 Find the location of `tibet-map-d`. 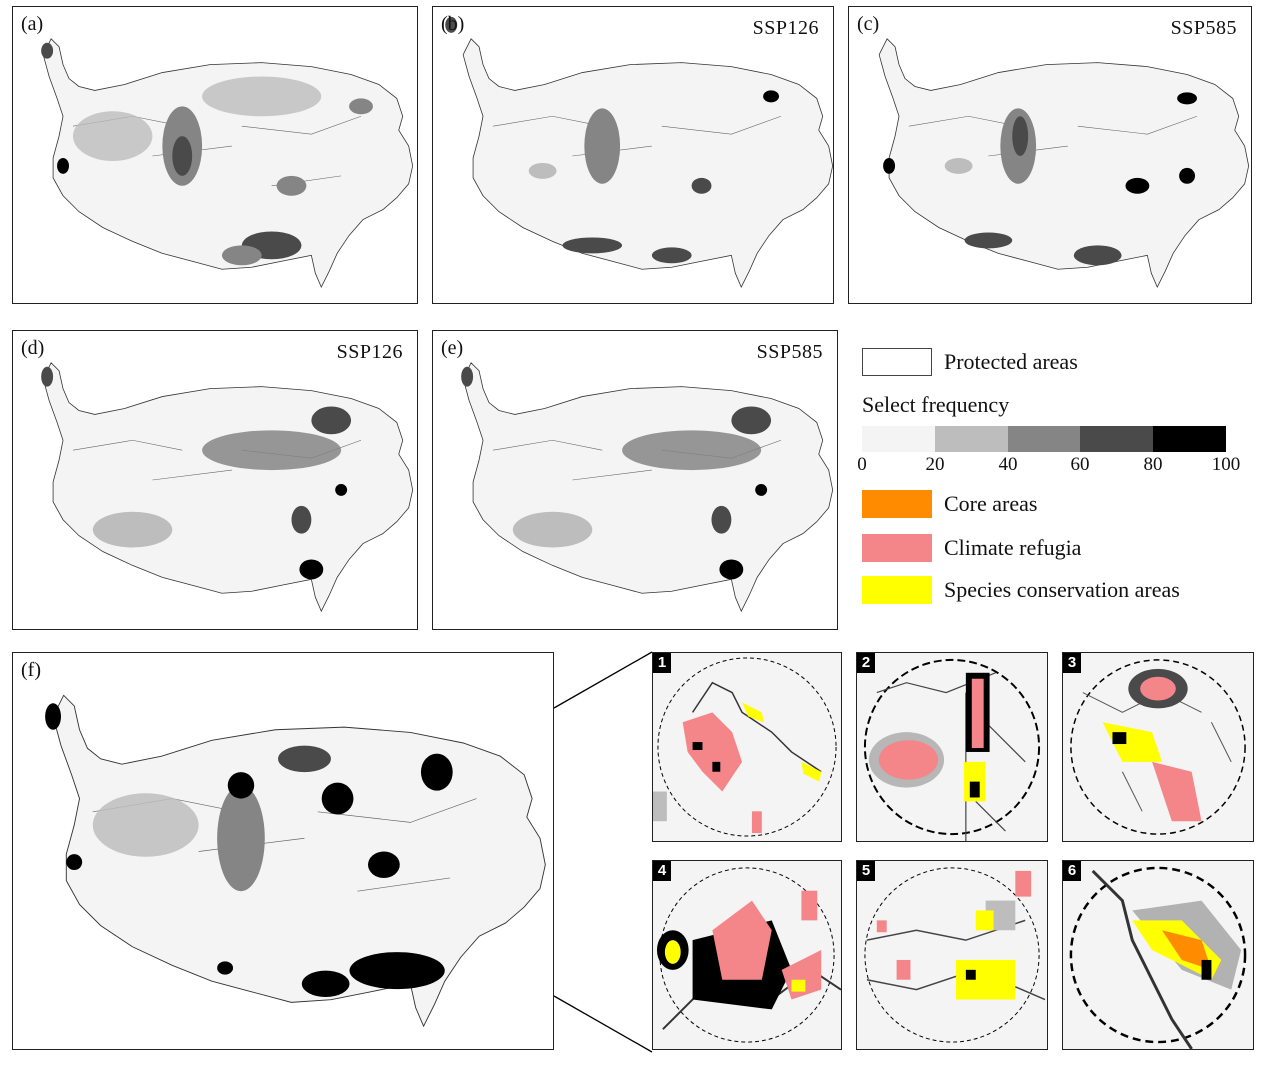

tibet-map-d is located at coordinates (227, 487).